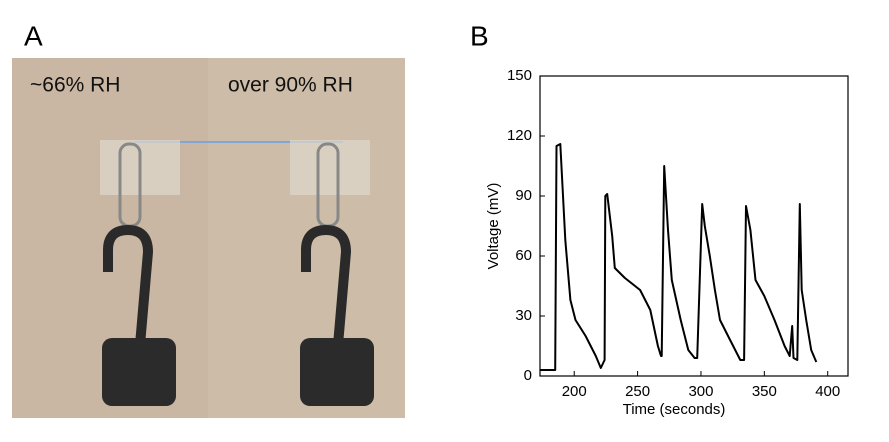 This screenshot has height=442, width=889. I want to click on x-tick-label: 300, so click(700, 391).